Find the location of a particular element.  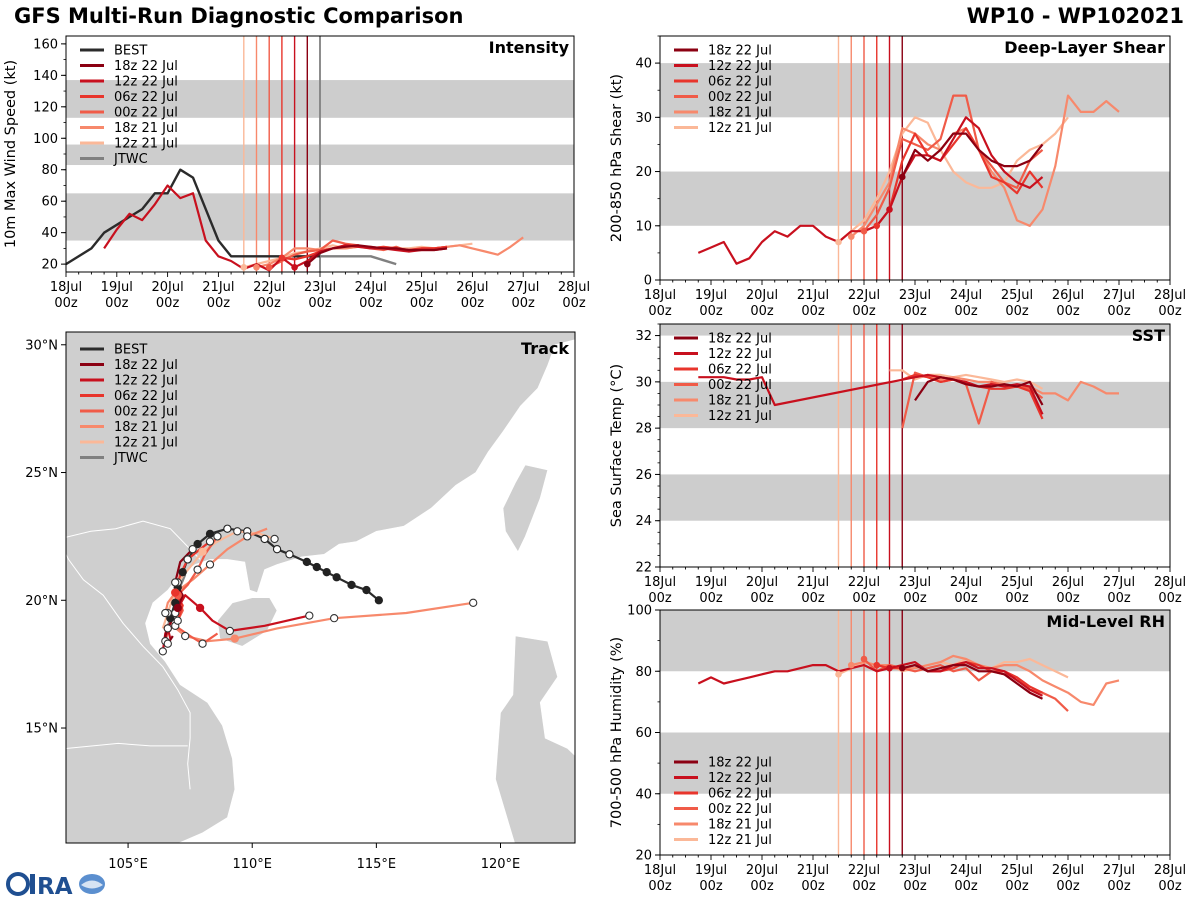

intensity-y-tick-label: 80 is located at coordinates (49, 170).